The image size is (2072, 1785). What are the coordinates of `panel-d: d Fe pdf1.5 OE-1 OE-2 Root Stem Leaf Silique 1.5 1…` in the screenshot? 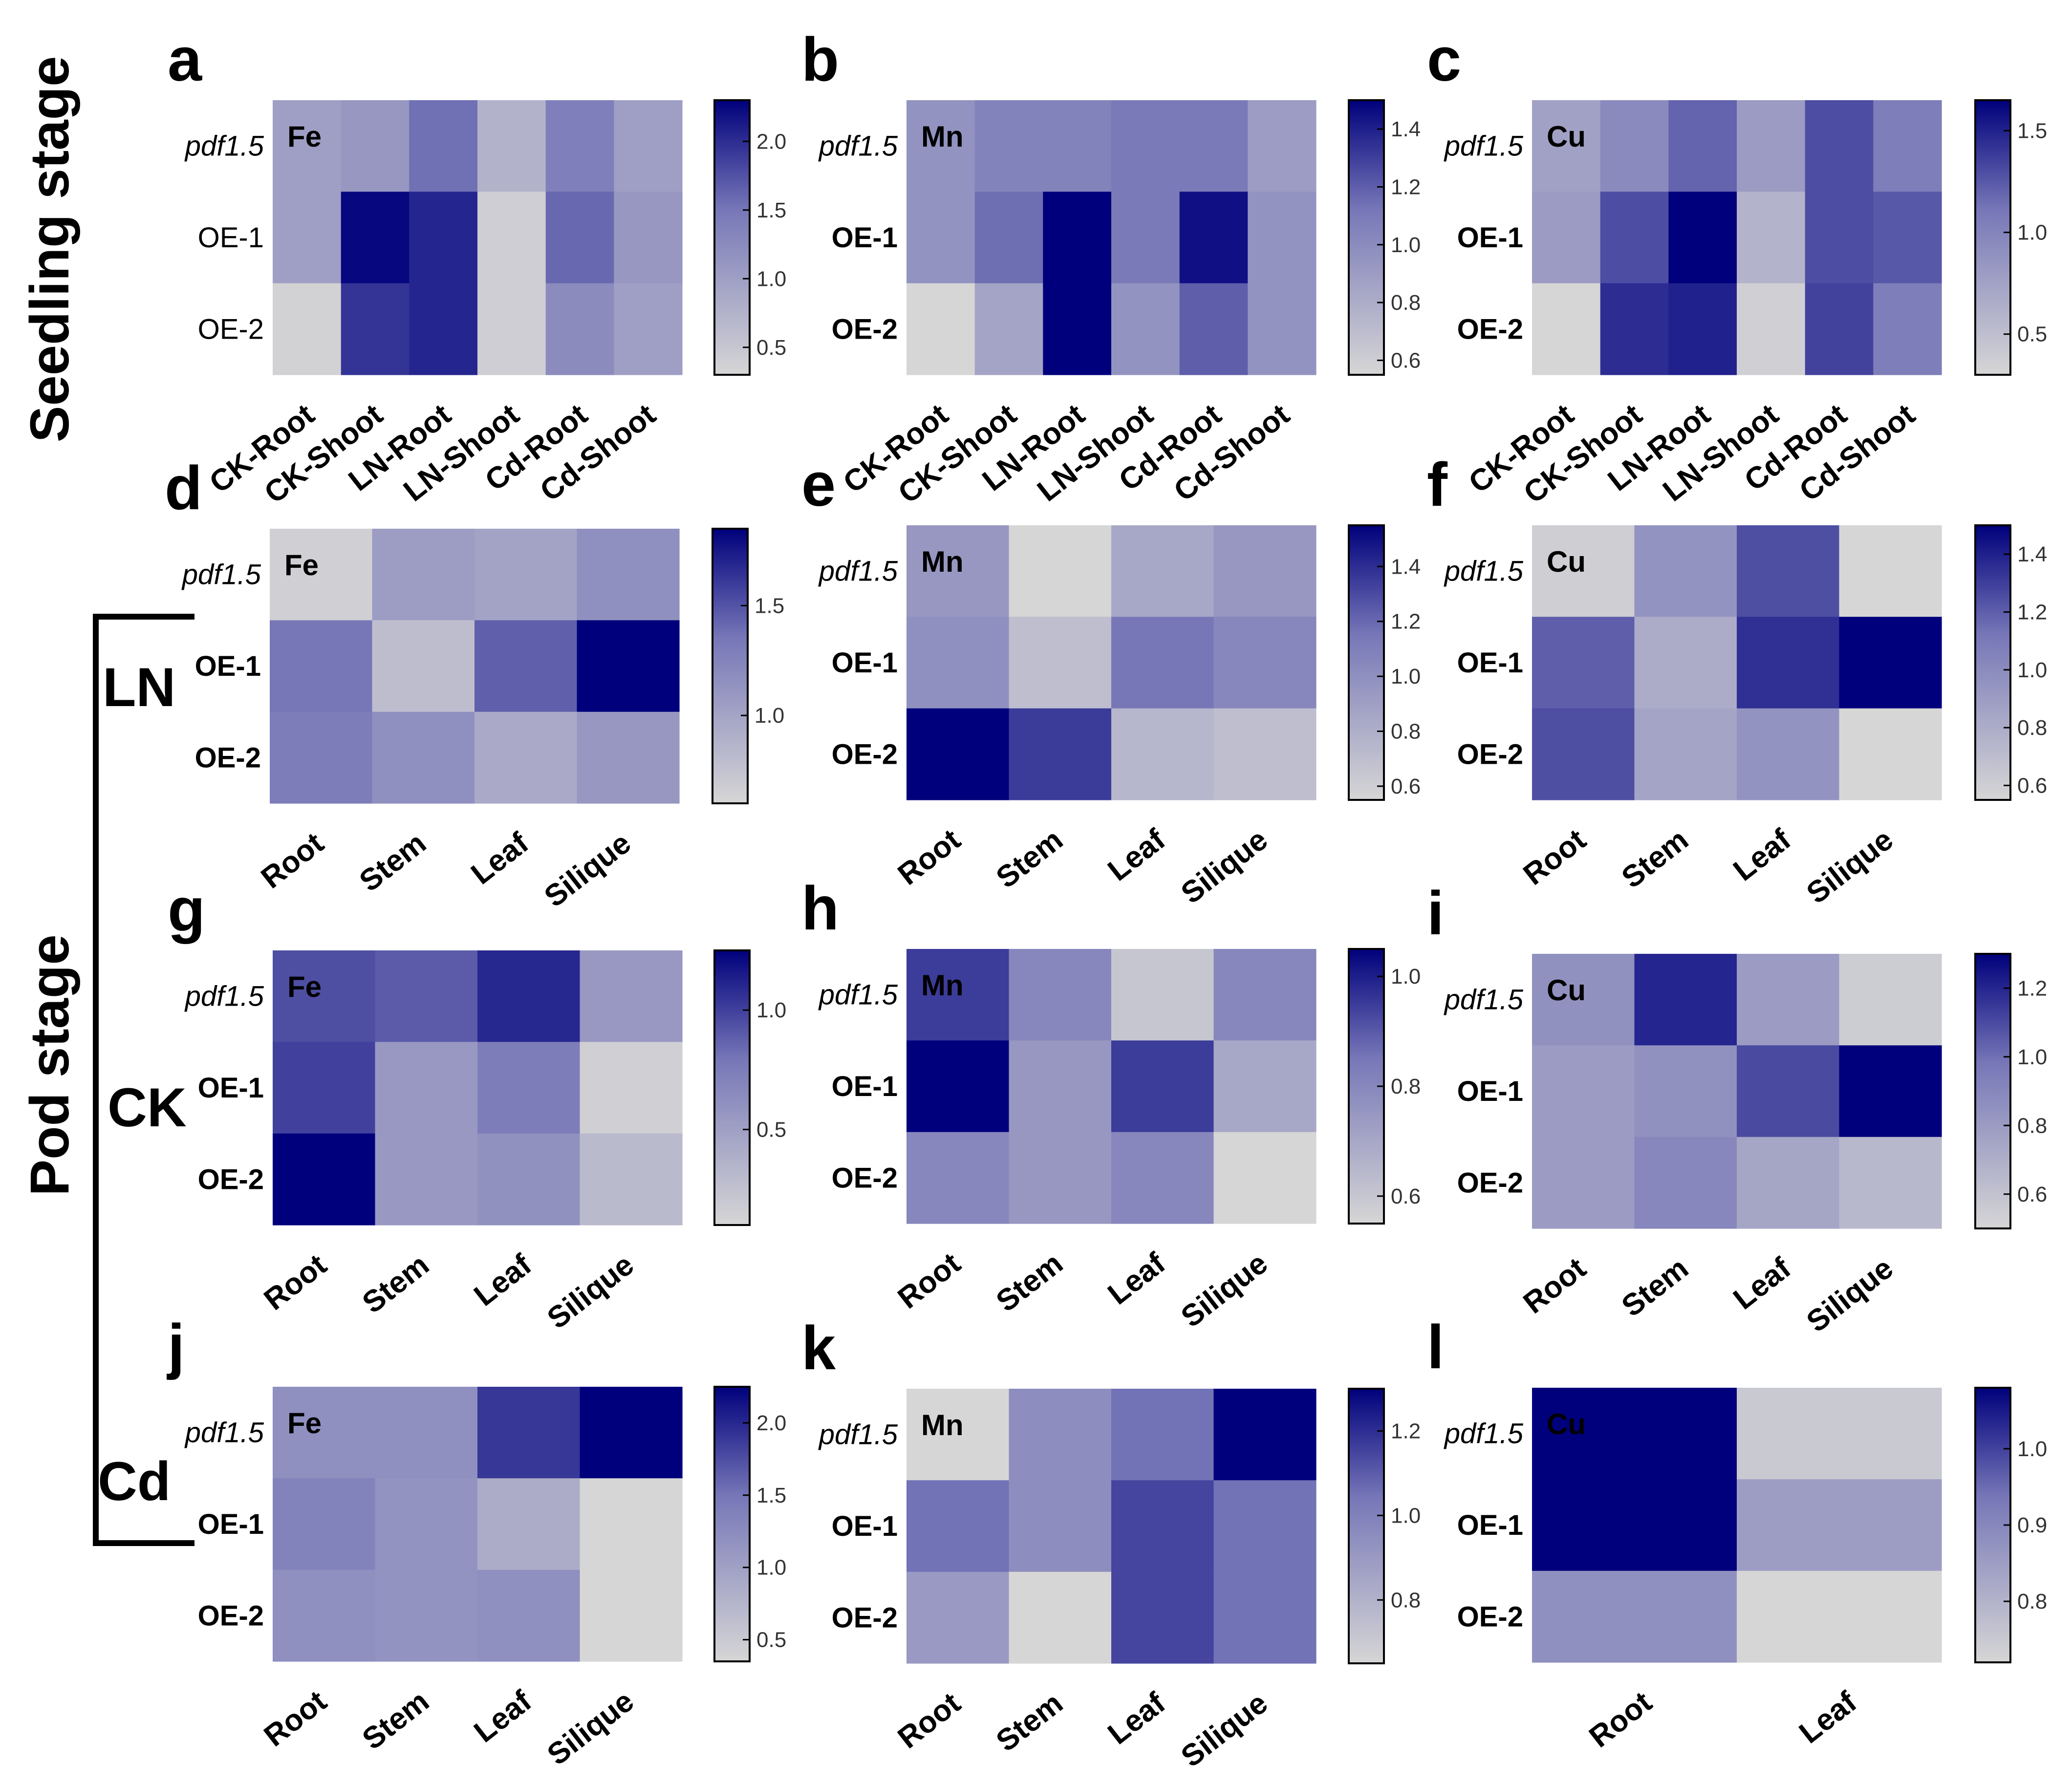 It's located at (474, 683).